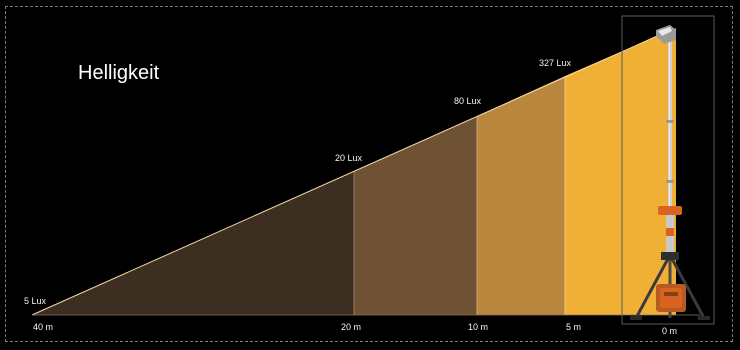 The width and height of the screenshot is (740, 350). What do you see at coordinates (351, 327) in the screenshot?
I see `distance-label-20m: 20 m` at bounding box center [351, 327].